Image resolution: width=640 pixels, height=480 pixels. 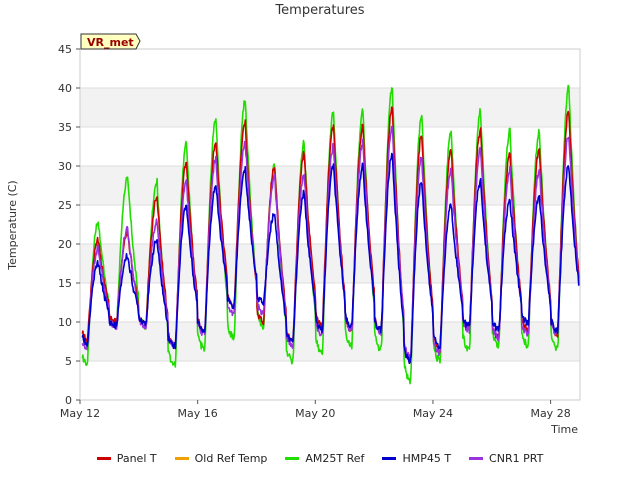 What do you see at coordinates (564, 429) in the screenshot?
I see `x-axis-label: Time` at bounding box center [564, 429].